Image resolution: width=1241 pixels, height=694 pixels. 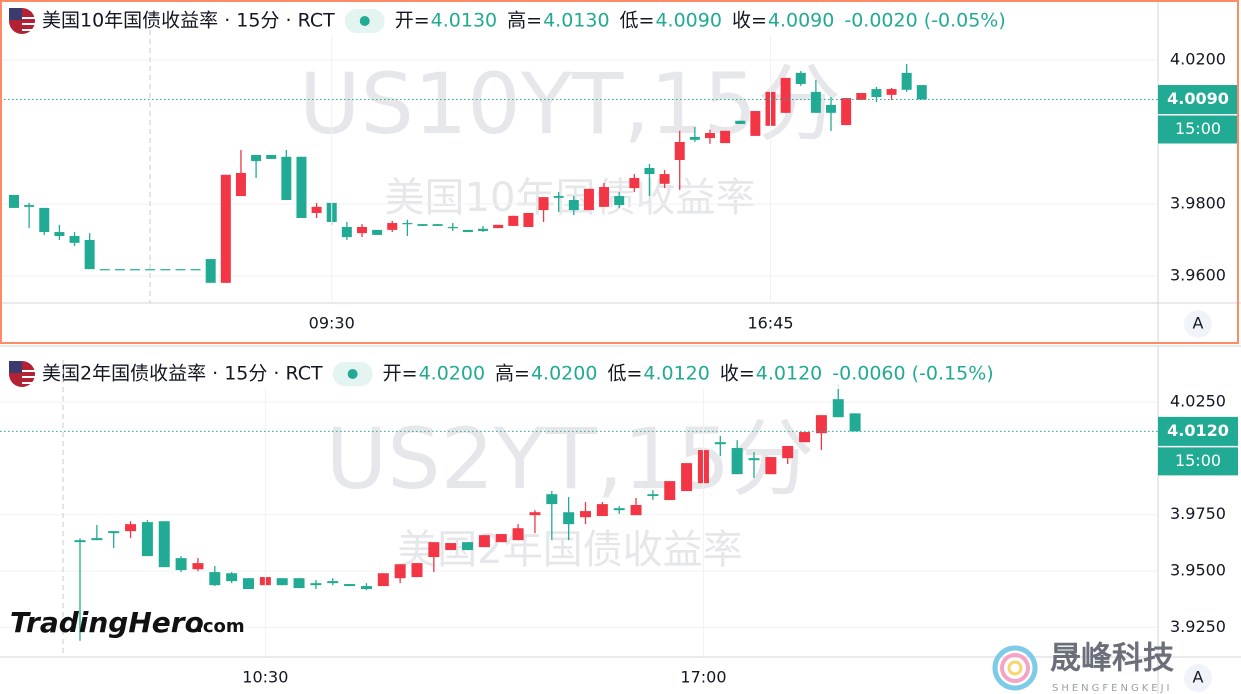 I want to click on legend-label: 开=, so click(x=400, y=374).